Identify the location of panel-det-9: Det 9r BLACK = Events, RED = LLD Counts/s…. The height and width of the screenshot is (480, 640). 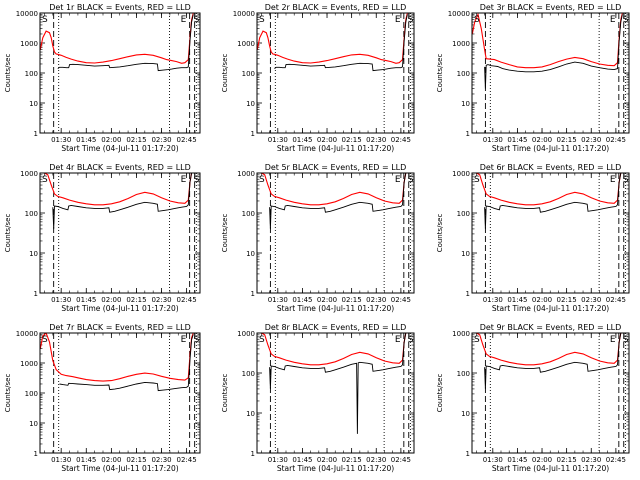
(533, 398).